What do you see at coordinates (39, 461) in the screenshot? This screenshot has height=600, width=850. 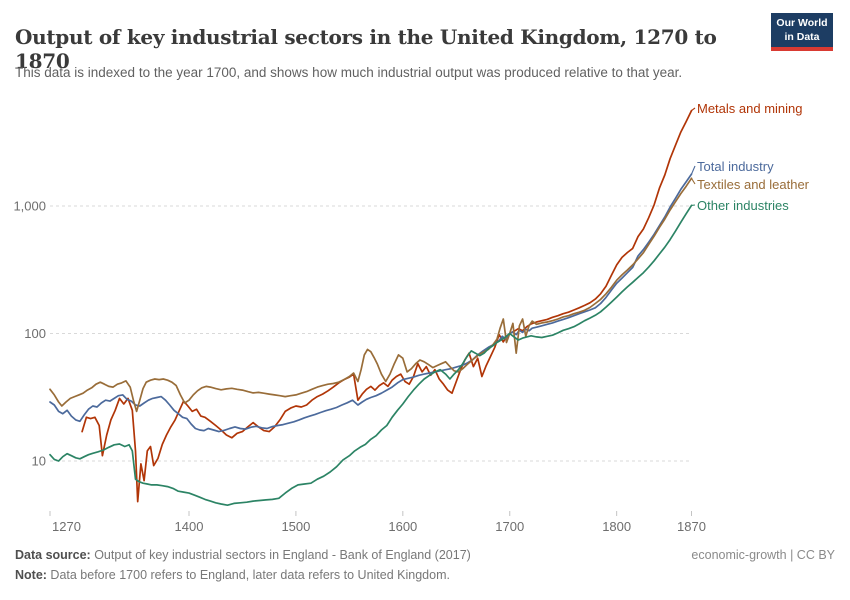 I see `y-axis-tick-label: 10` at bounding box center [39, 461].